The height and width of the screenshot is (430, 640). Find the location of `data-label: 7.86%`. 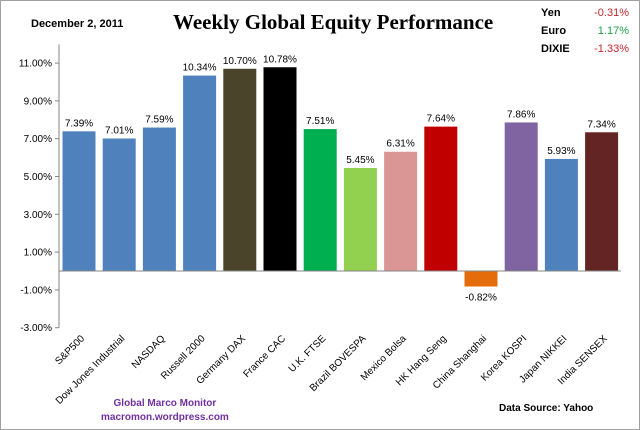

data-label: 7.86% is located at coordinates (521, 114).